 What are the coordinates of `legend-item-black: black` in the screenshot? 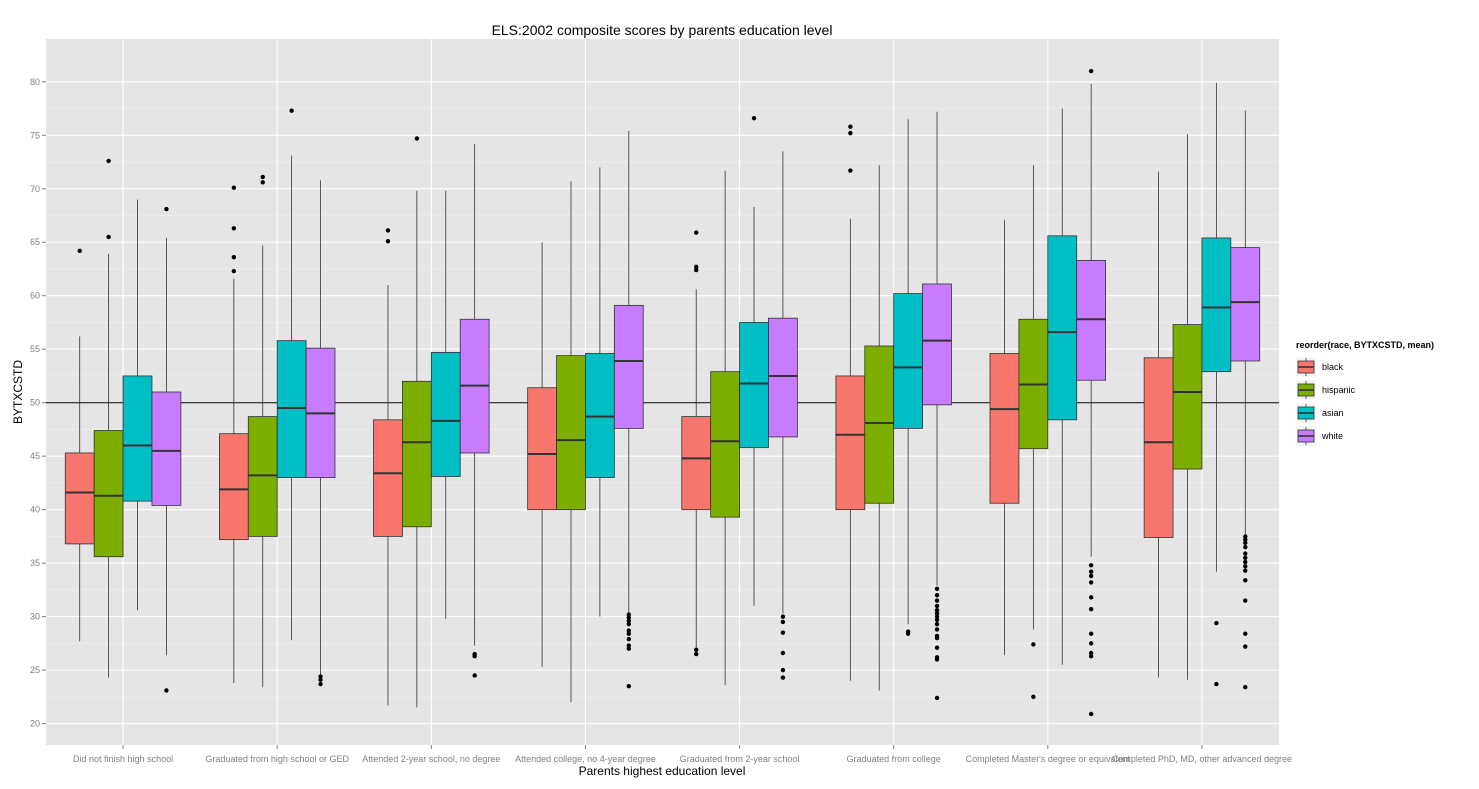 It's located at (1319, 367).